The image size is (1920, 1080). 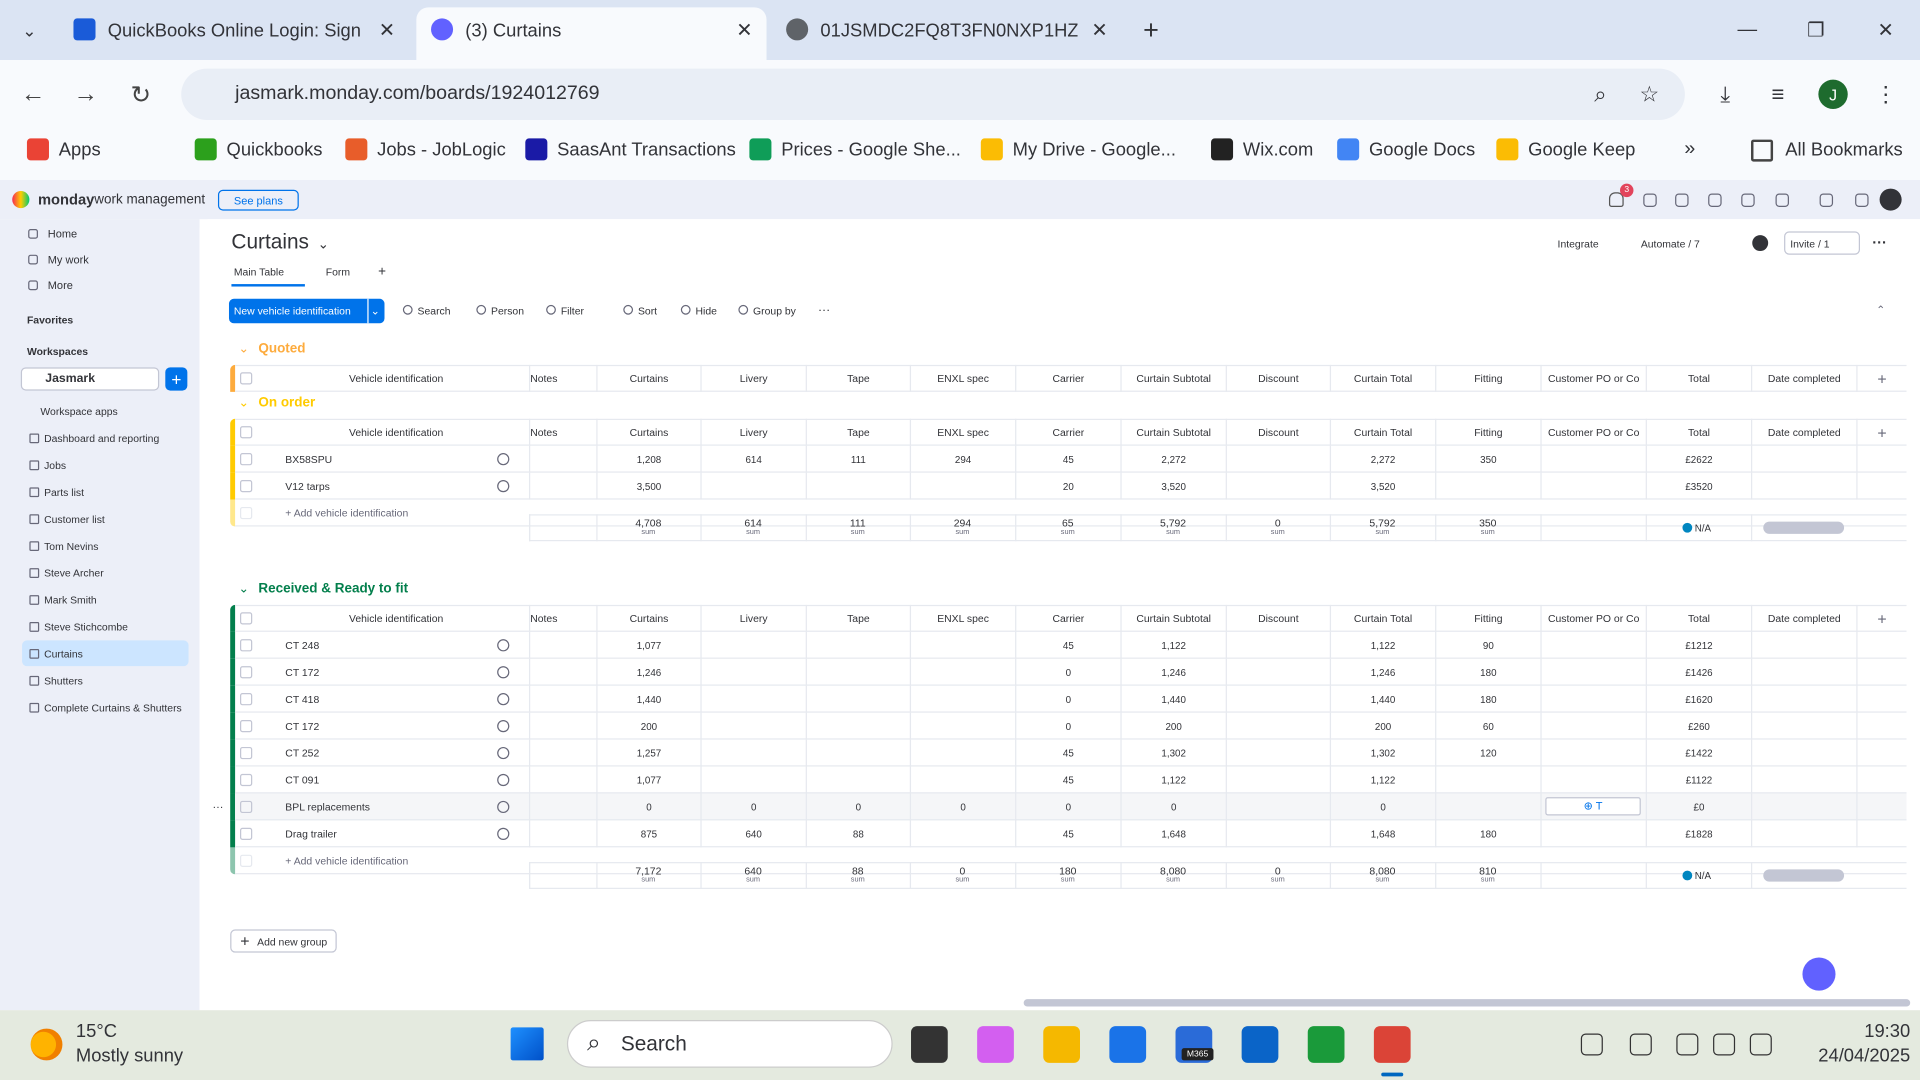 I want to click on reload: ↻, so click(x=141, y=95).